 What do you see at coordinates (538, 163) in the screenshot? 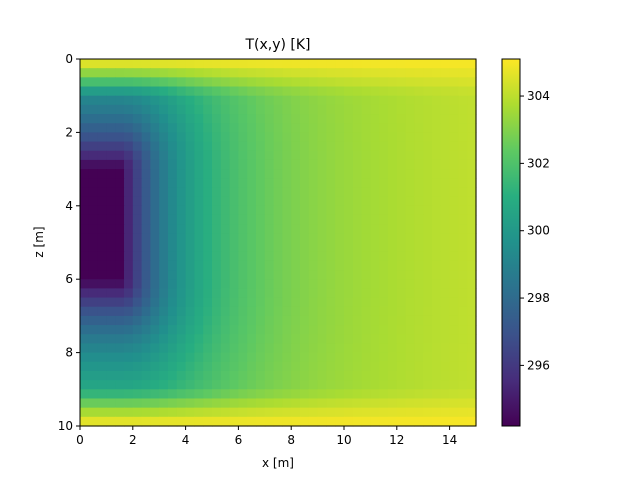
I see `colorbar-tick-label: 302` at bounding box center [538, 163].